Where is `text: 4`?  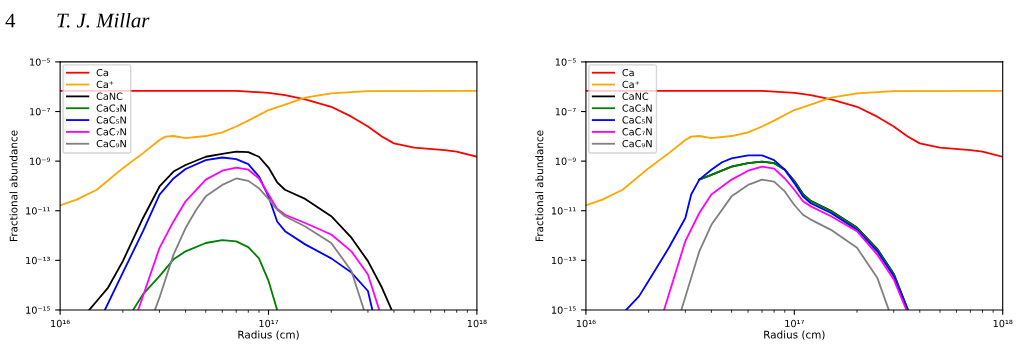
text: 4 is located at coordinates (10, 20).